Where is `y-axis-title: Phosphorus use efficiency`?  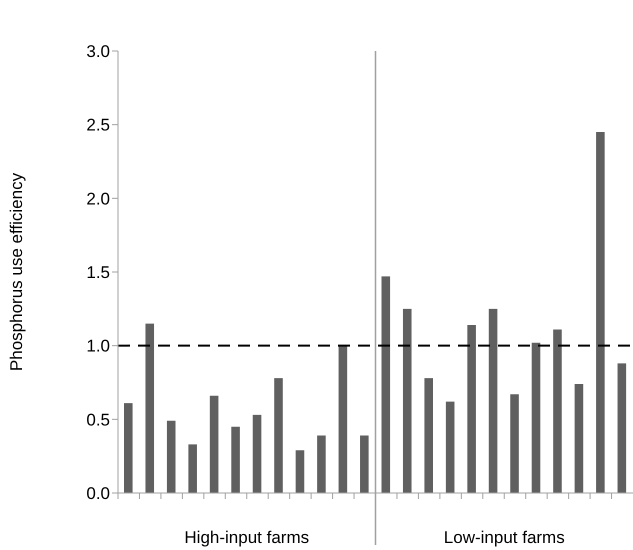 y-axis-title: Phosphorus use efficiency is located at coordinates (16, 272).